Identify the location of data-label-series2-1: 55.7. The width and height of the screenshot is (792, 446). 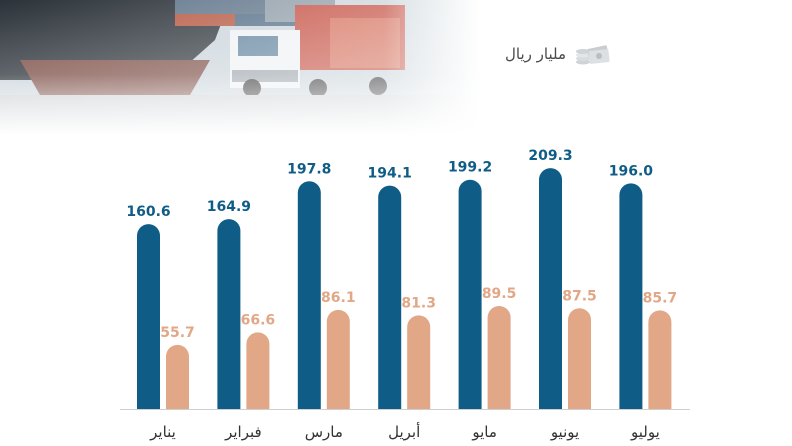
(177, 333).